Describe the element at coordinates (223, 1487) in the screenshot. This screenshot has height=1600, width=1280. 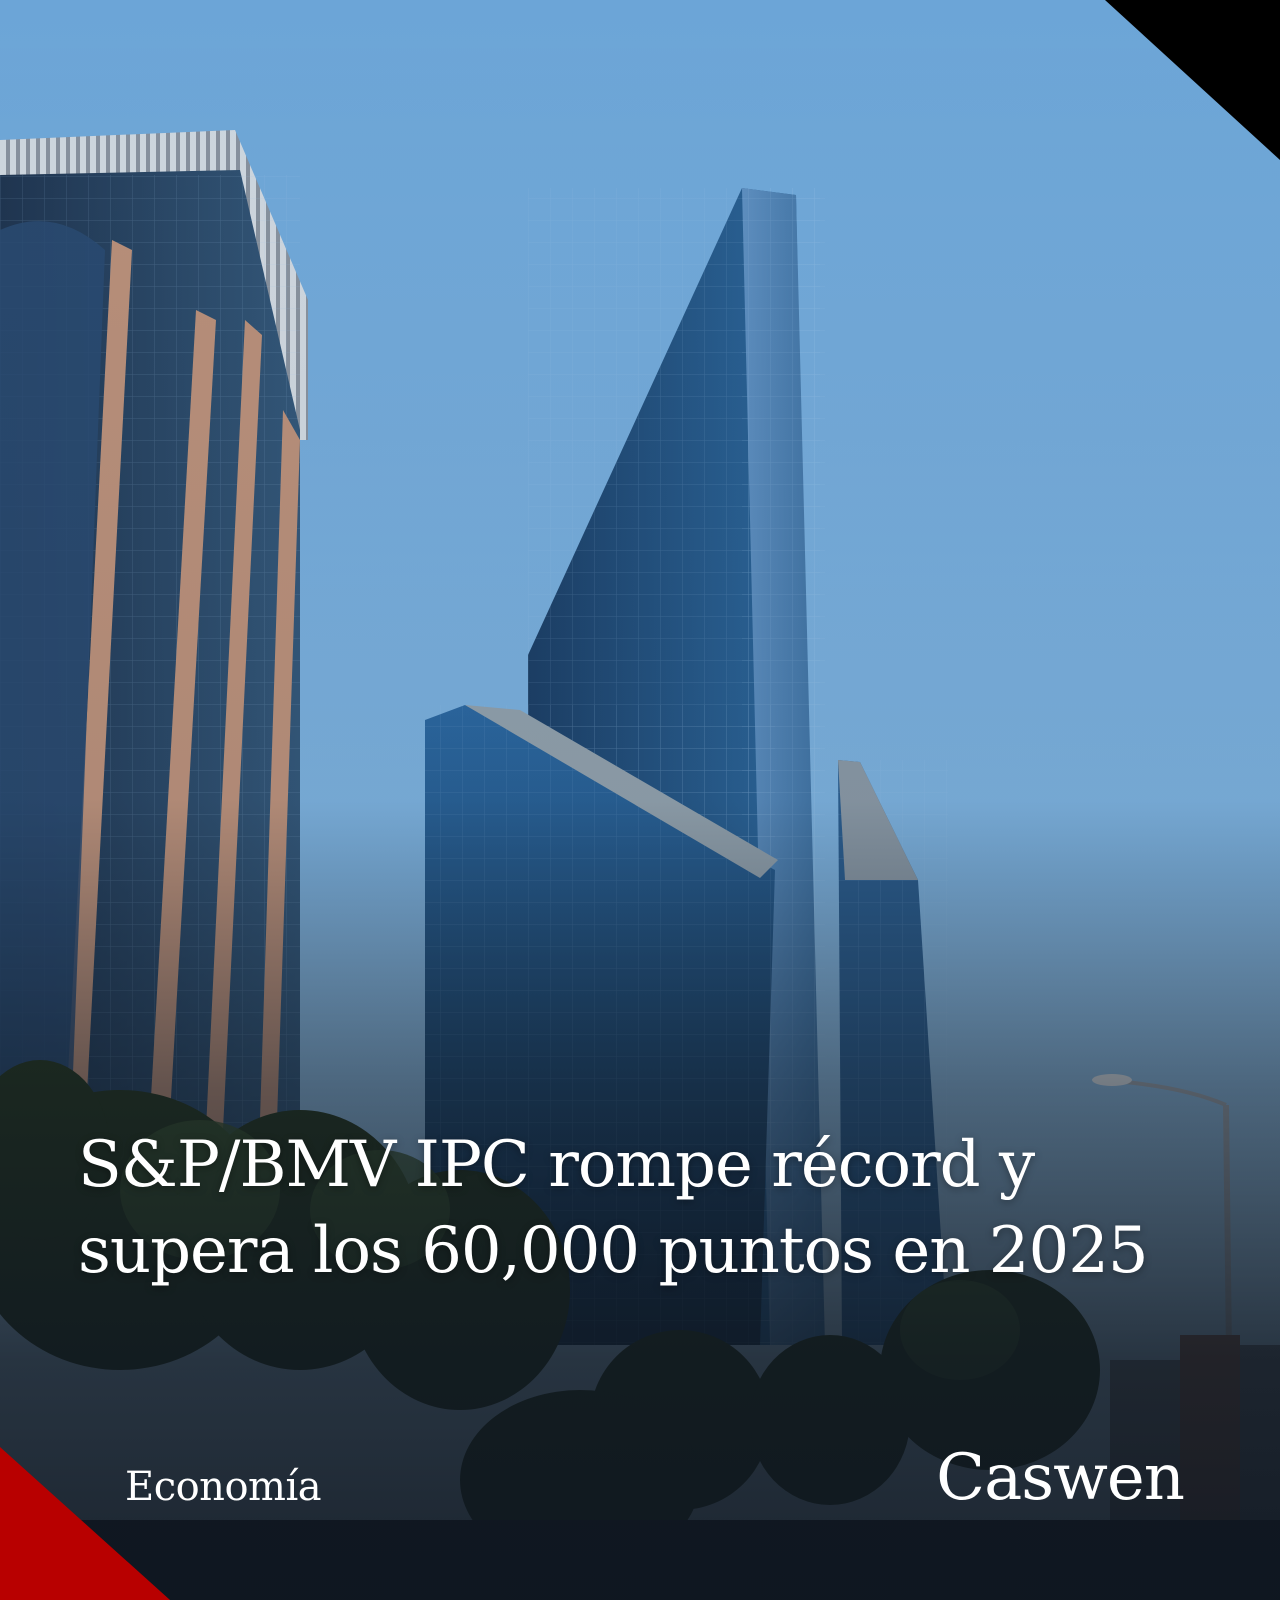
I see `category-label: Economía` at that location.